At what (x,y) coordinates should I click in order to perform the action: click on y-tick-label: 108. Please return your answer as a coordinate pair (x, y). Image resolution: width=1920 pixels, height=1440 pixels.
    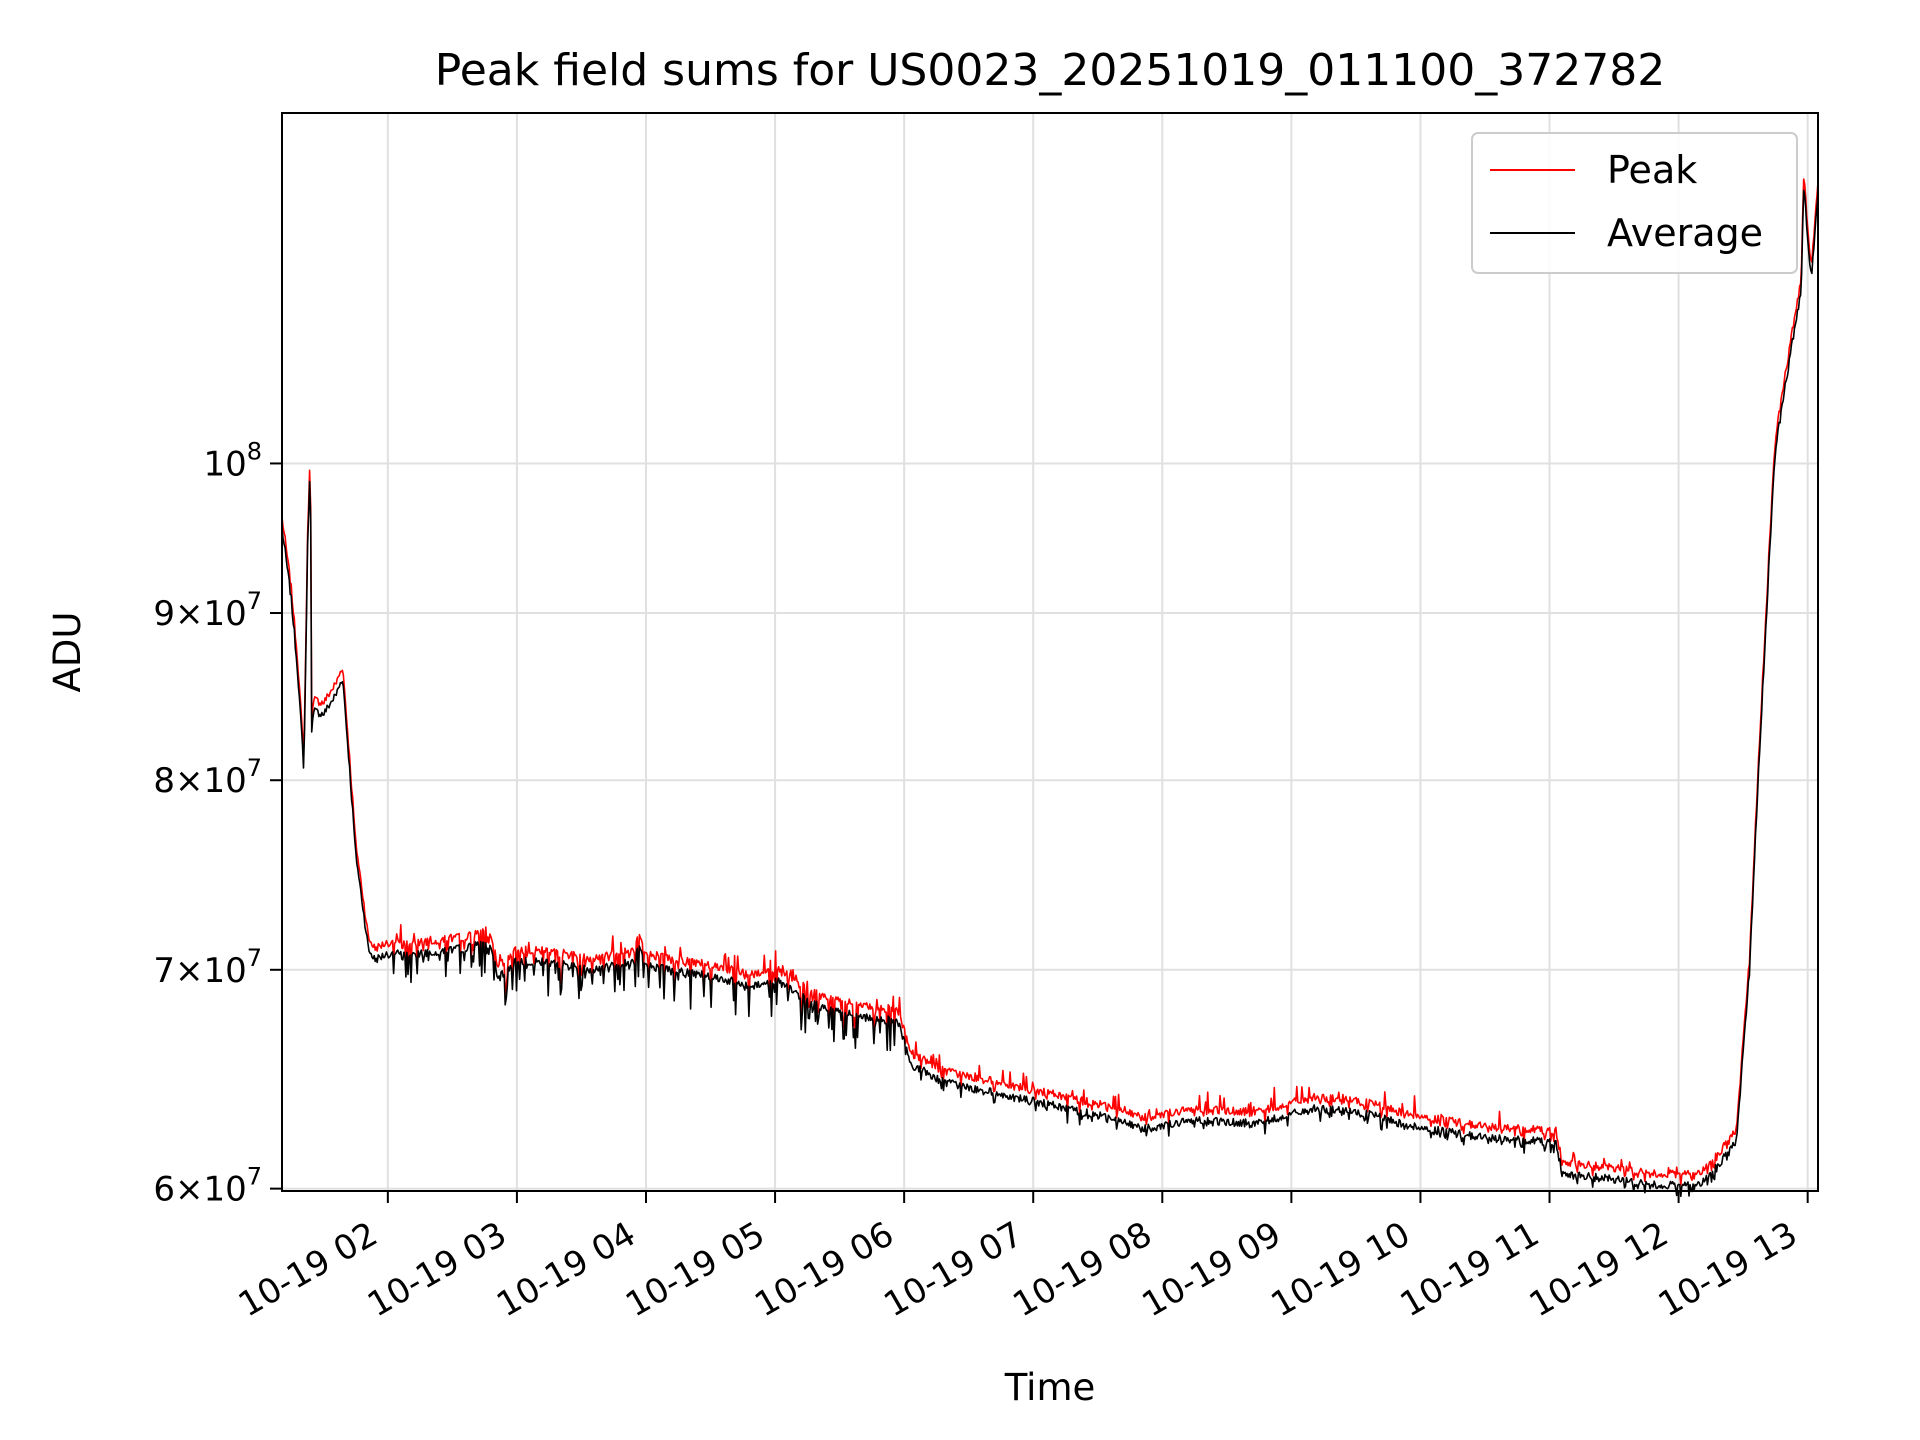
    Looking at the image, I should click on (232, 460).